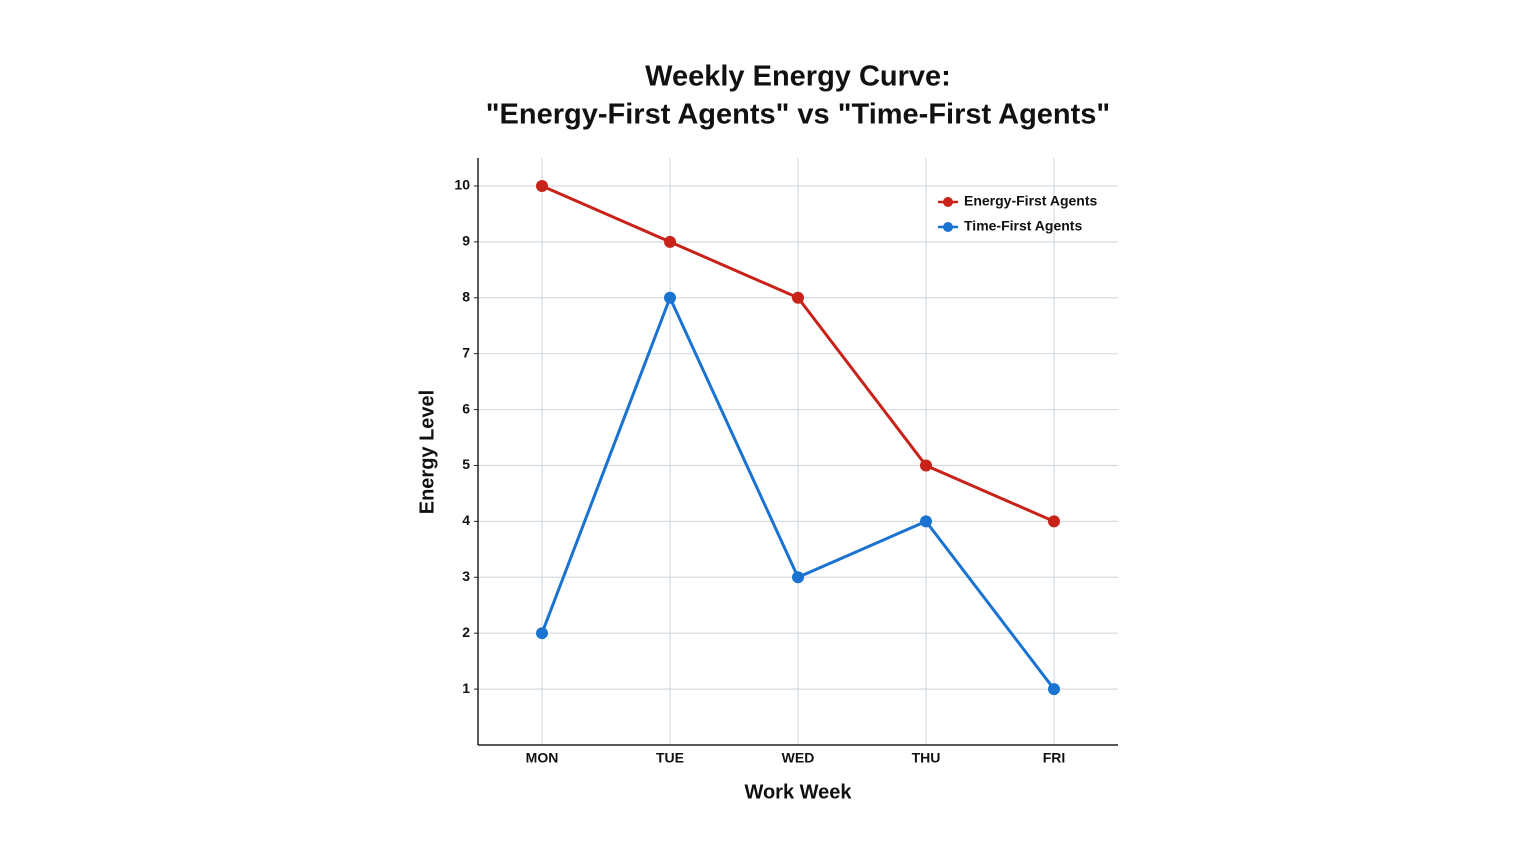 The image size is (1536, 864). What do you see at coordinates (466, 464) in the screenshot?
I see `y-tick-label: 5` at bounding box center [466, 464].